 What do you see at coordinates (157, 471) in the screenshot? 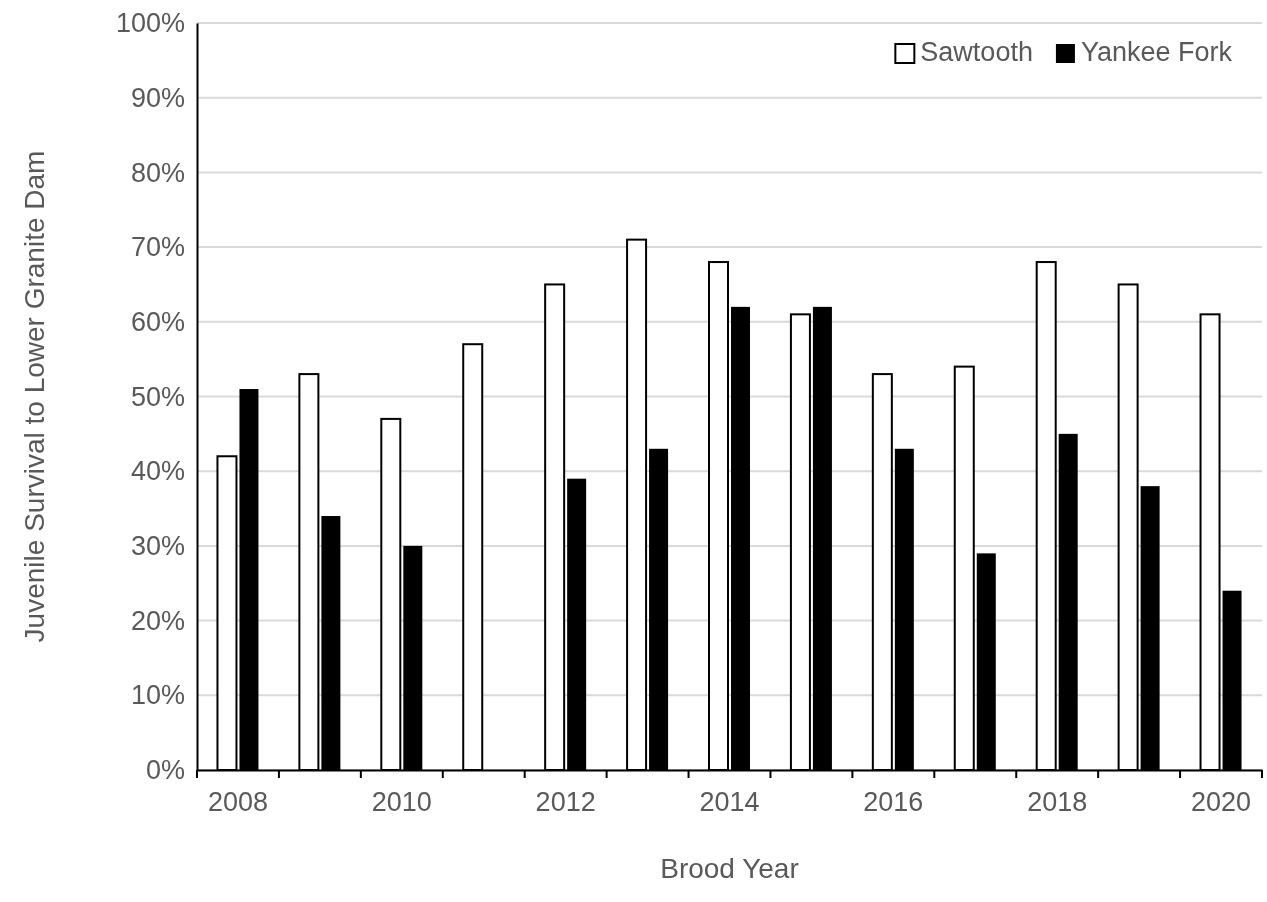
I see `y-tick-label: 40%` at bounding box center [157, 471].